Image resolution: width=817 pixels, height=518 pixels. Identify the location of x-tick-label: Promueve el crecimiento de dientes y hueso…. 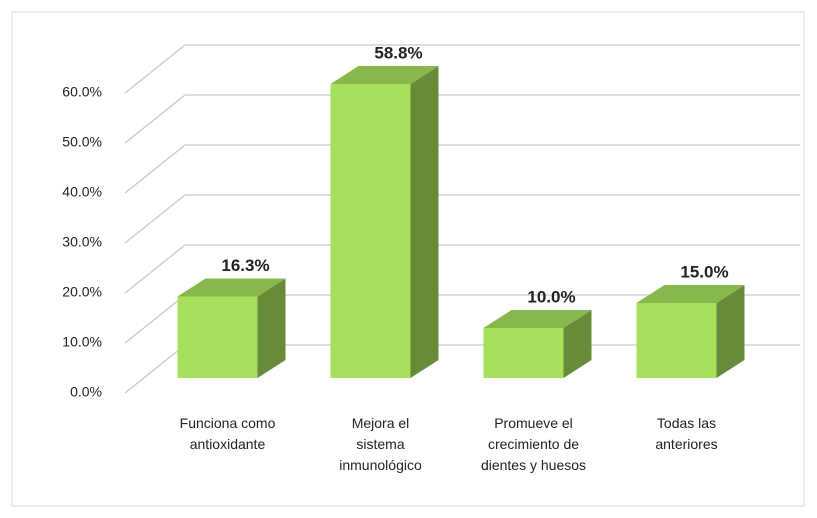
(533, 444).